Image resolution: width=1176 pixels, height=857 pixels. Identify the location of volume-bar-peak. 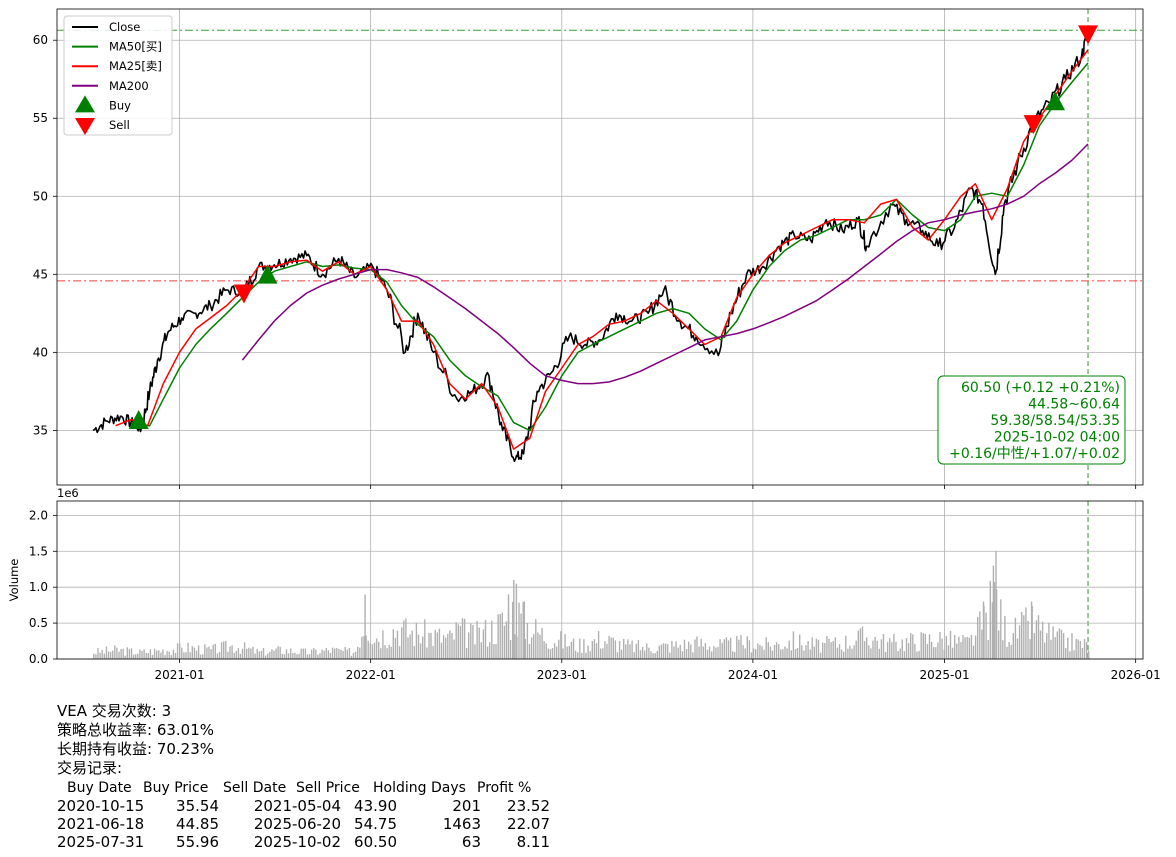
(993, 612).